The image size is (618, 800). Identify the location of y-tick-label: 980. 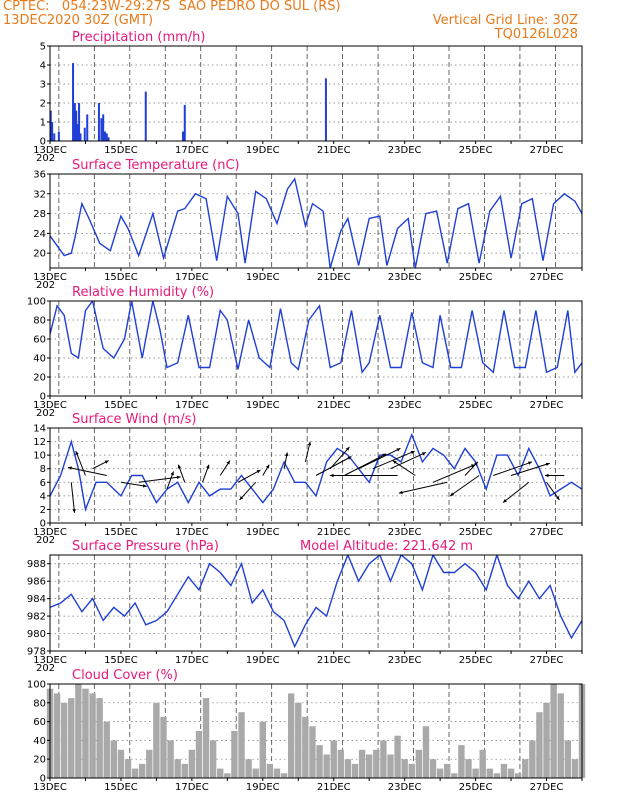
(36, 634).